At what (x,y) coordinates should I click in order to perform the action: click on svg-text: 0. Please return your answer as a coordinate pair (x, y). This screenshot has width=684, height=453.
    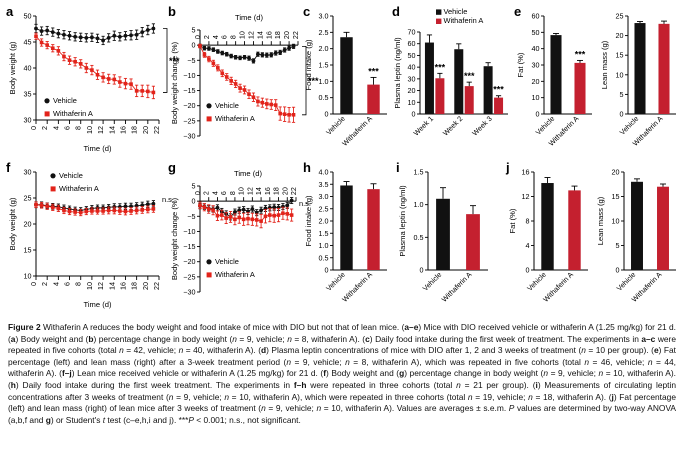
    Looking at the image, I should click on (327, 270).